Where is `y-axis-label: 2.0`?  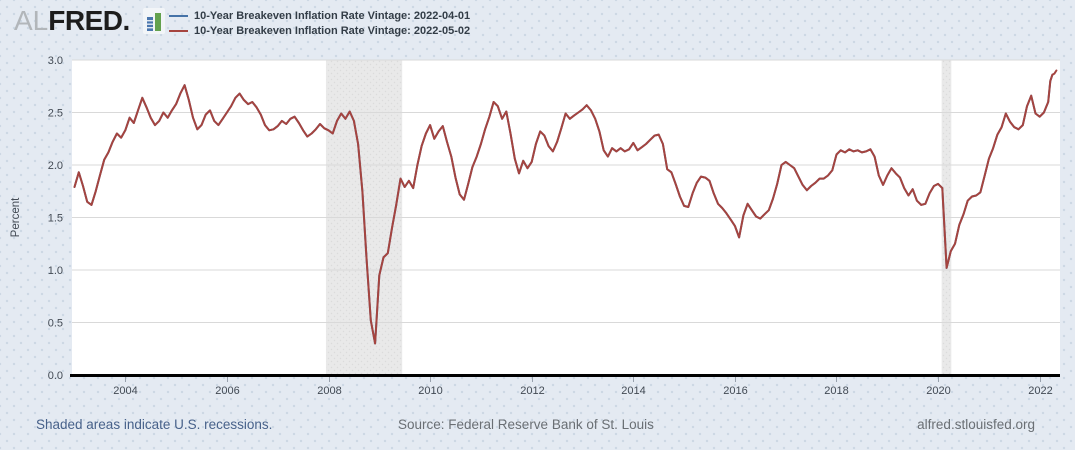 y-axis-label: 2.0 is located at coordinates (55, 166).